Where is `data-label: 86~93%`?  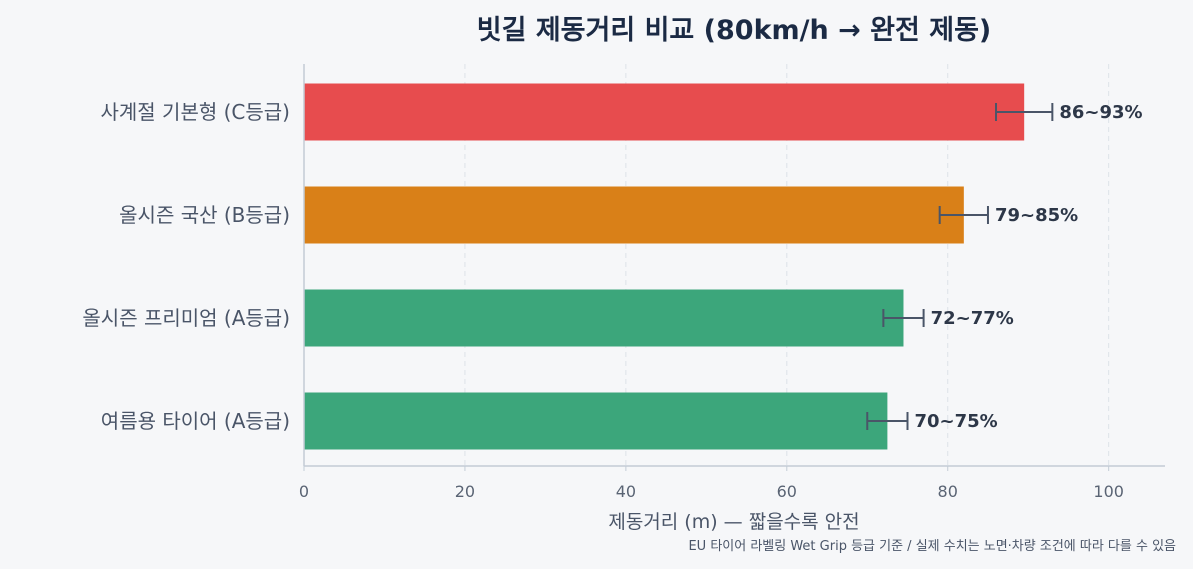
data-label: 86~93% is located at coordinates (1100, 112).